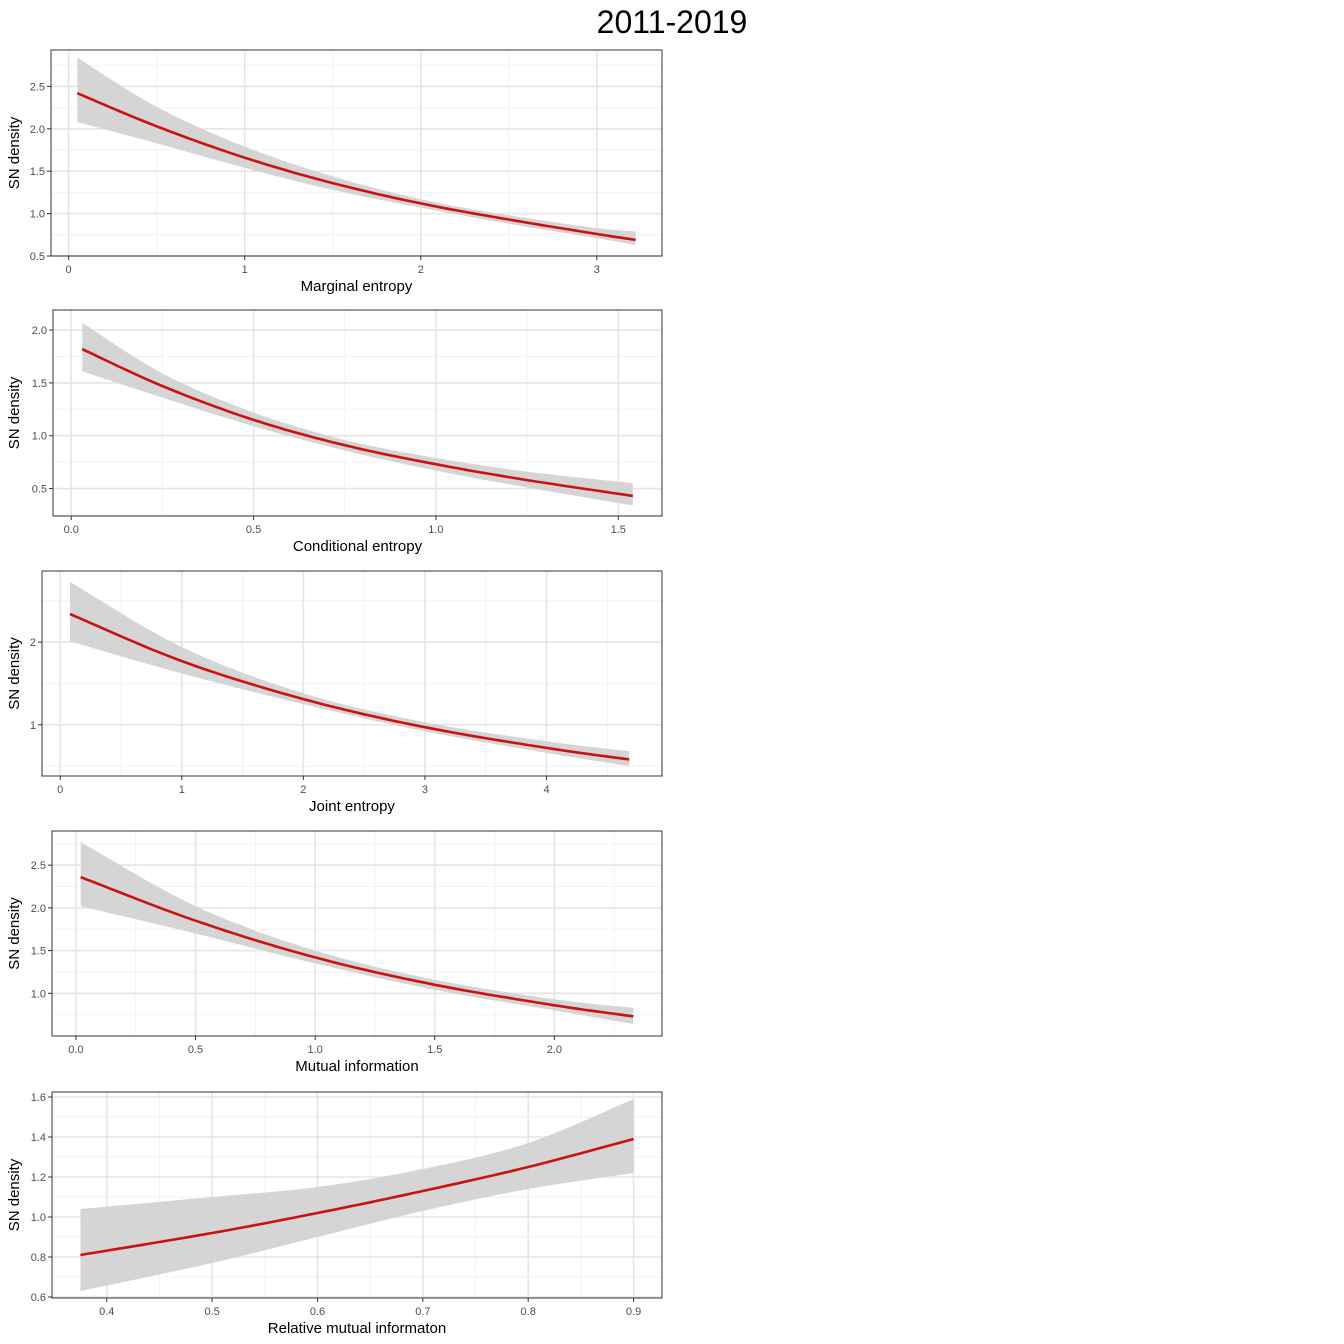  Describe the element at coordinates (38, 1258) in the screenshot. I see `y-tick-label: 0.8` at that location.